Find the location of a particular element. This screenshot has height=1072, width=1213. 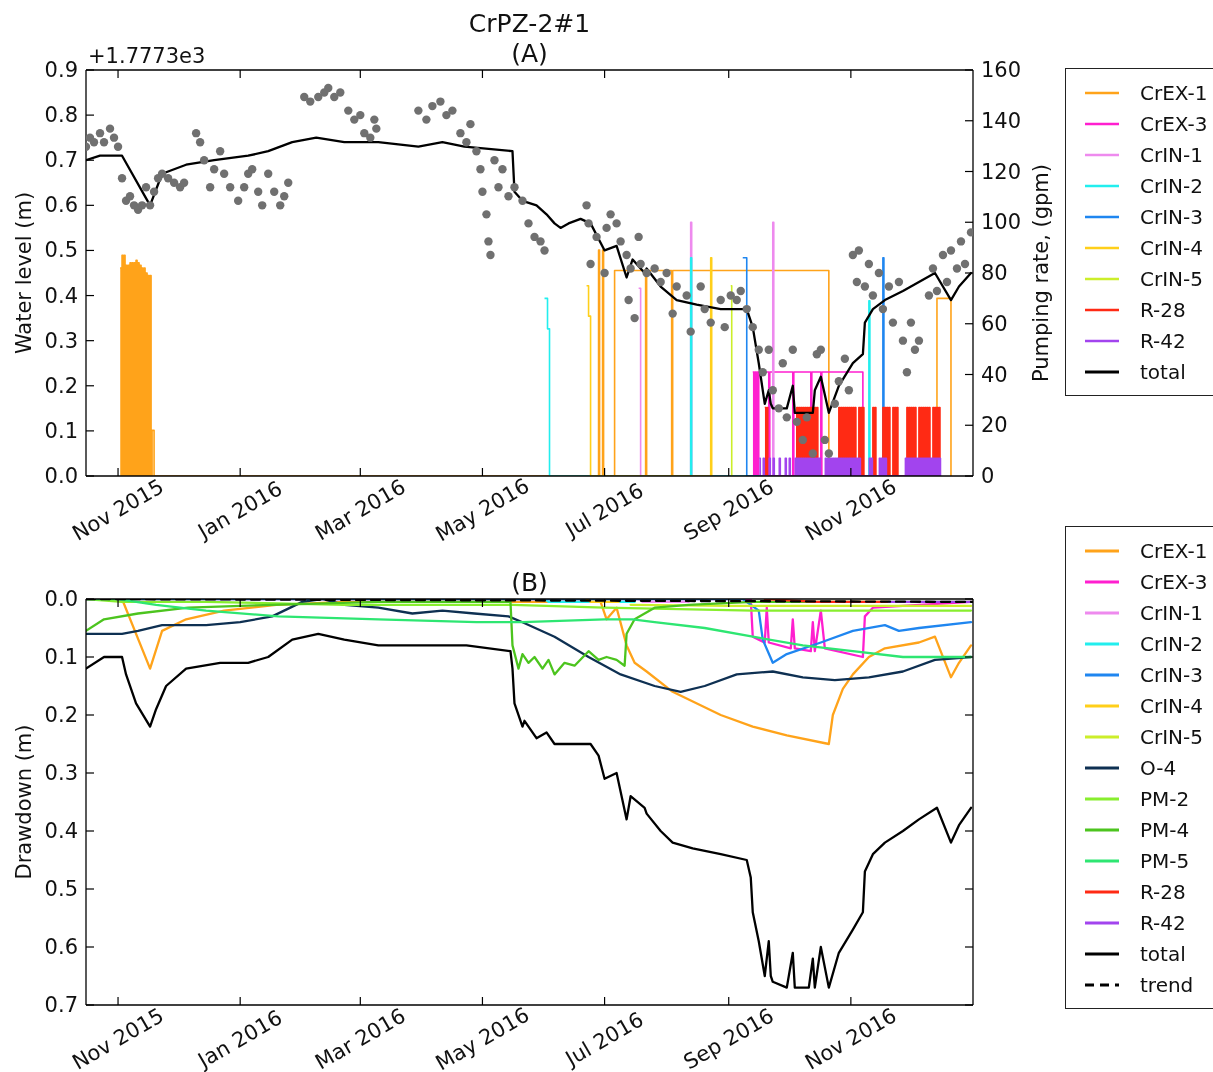

y2-tick-label: 160 is located at coordinates (1001, 70).